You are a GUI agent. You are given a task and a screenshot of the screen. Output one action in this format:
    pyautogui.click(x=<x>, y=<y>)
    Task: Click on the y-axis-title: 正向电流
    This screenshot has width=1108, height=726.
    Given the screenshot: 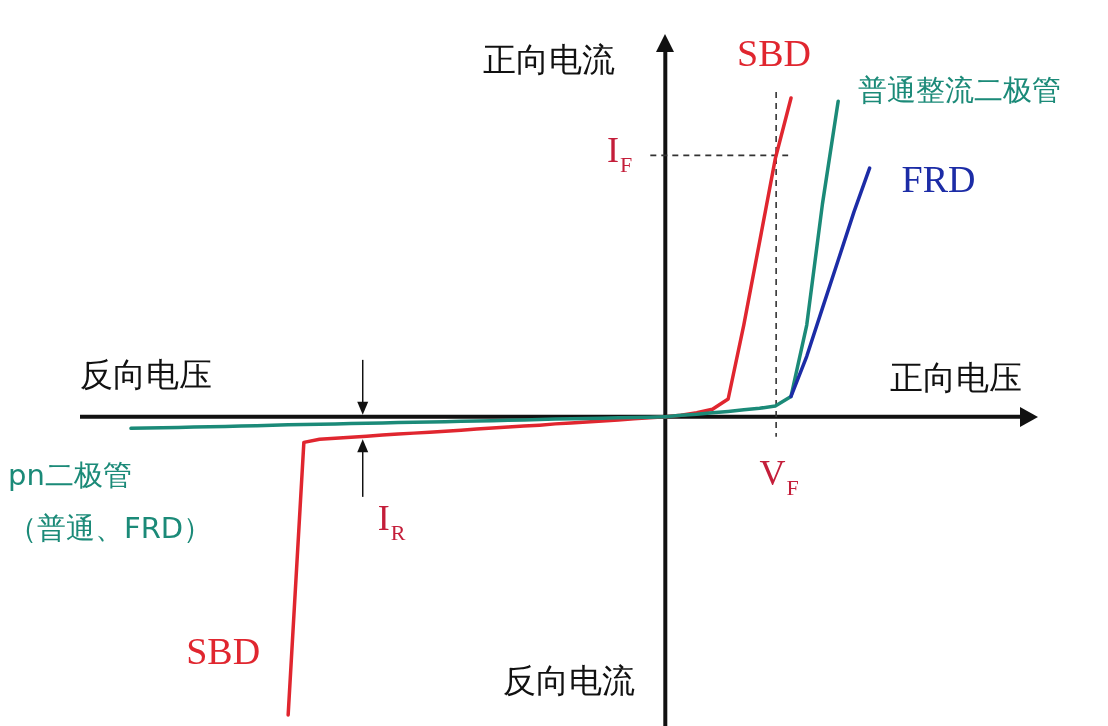 What is the action you would take?
    pyautogui.click(x=549, y=59)
    